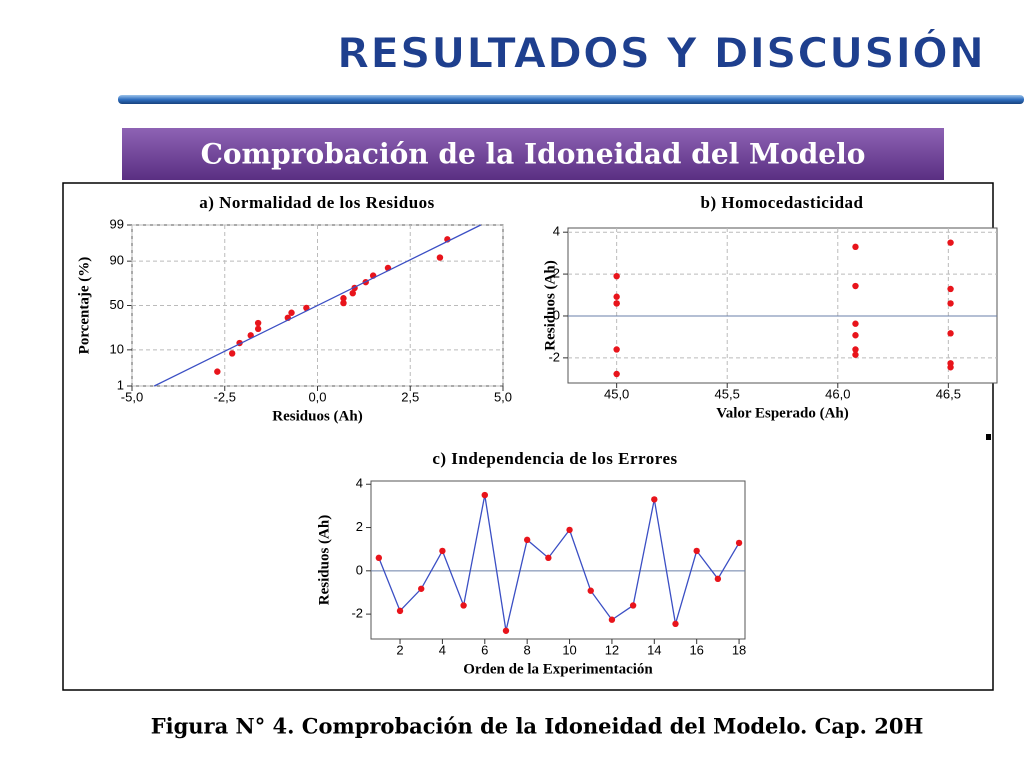 Image resolution: width=1024 pixels, height=768 pixels. Describe the element at coordinates (84, 306) in the screenshot. I see `y-axis-label: Porcentaje (%)` at that location.